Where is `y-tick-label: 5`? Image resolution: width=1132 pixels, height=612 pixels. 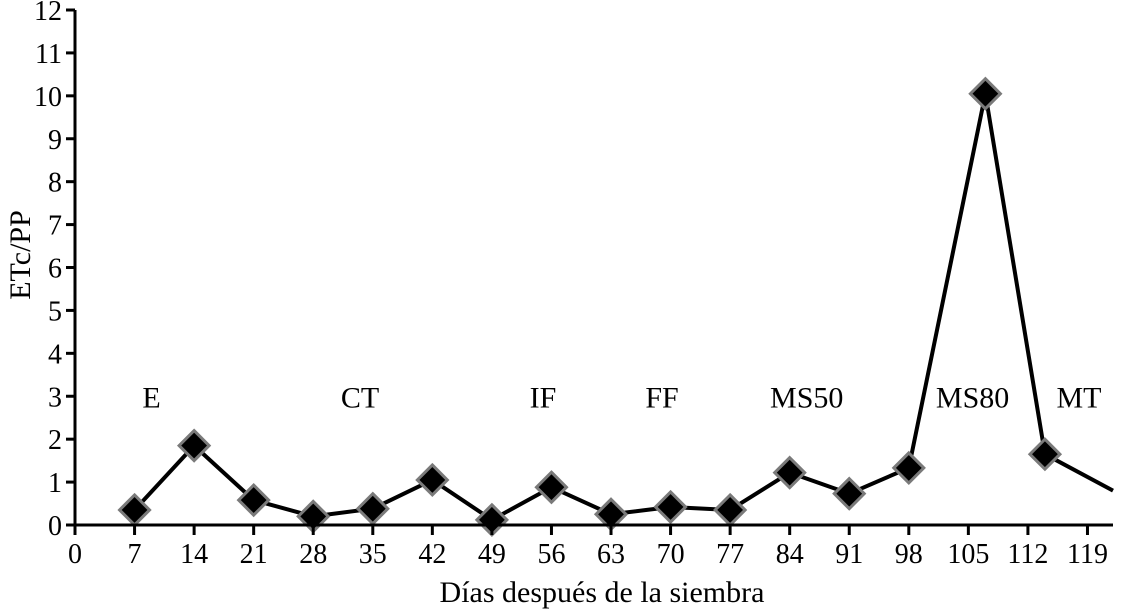 y-tick-label: 5 is located at coordinates (55, 311).